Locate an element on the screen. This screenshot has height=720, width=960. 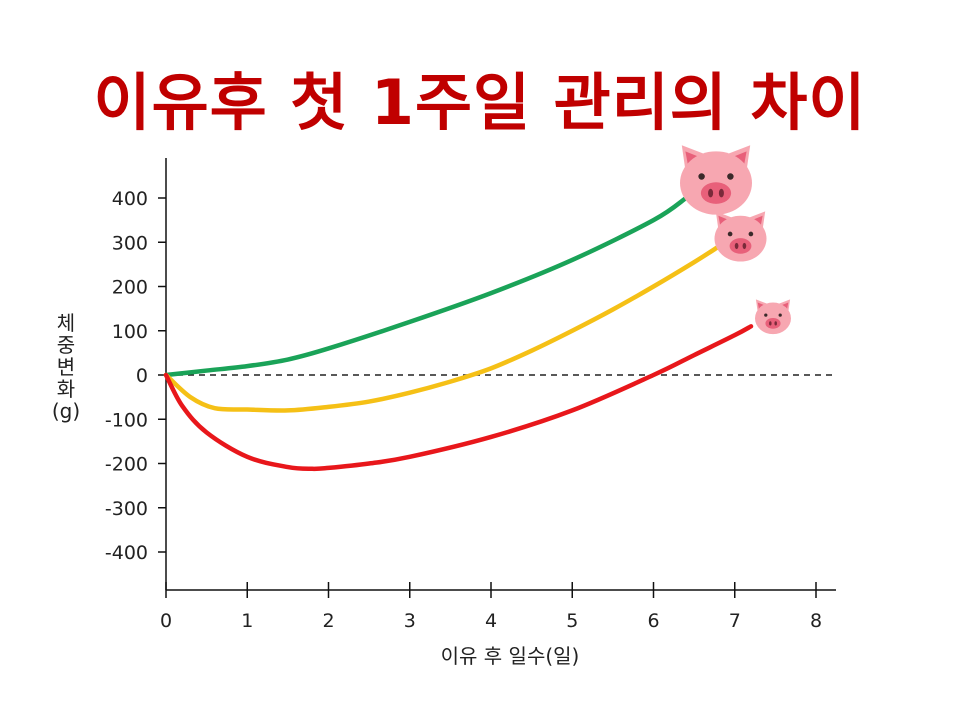
y-tick-label: 200 is located at coordinates (130, 288).